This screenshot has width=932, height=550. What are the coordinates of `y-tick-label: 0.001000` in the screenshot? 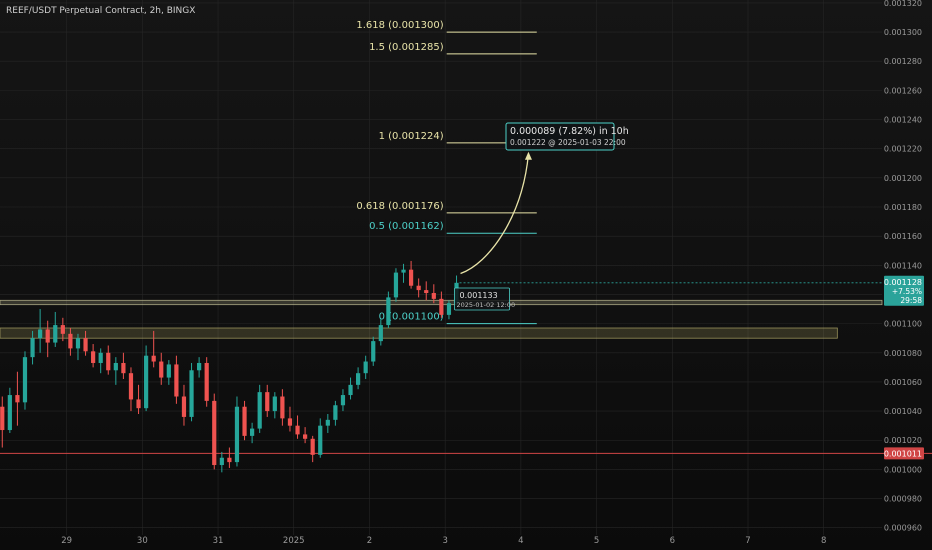 It's located at (903, 469).